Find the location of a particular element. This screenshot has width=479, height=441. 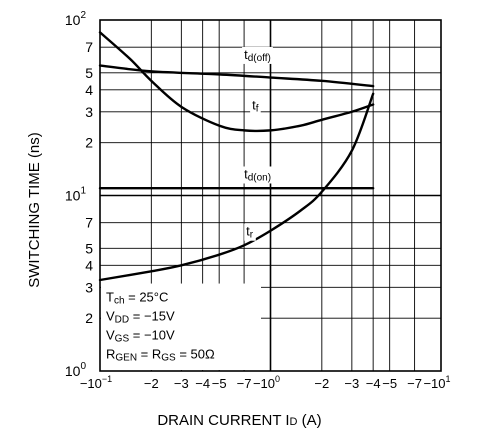

label-tf: tf is located at coordinates (255, 105).